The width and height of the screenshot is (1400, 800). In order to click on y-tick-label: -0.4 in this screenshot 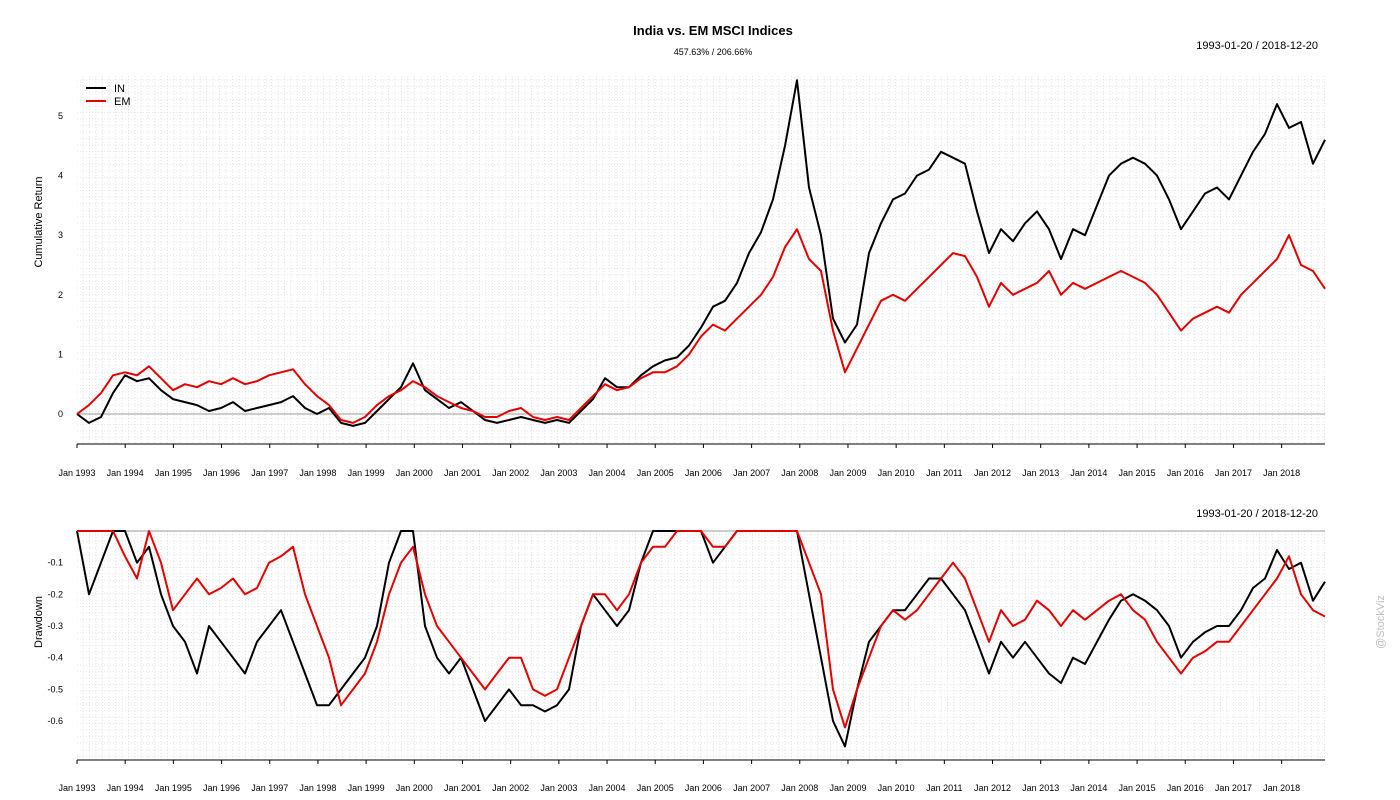, I will do `click(55, 658)`.